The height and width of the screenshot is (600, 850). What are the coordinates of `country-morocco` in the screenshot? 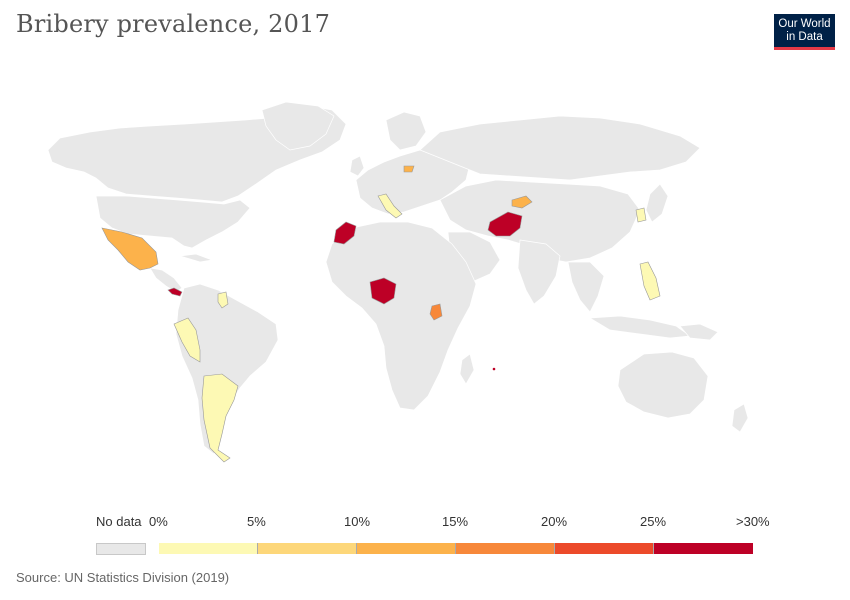 It's located at (345, 233).